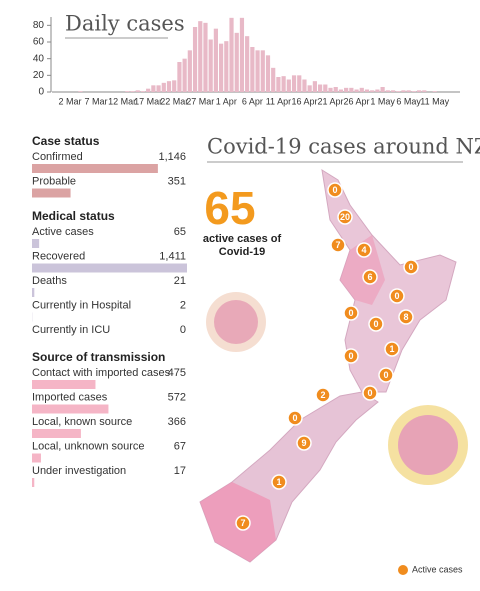  Describe the element at coordinates (39, 75) in the screenshot. I see `y-tick-label: 20` at that location.